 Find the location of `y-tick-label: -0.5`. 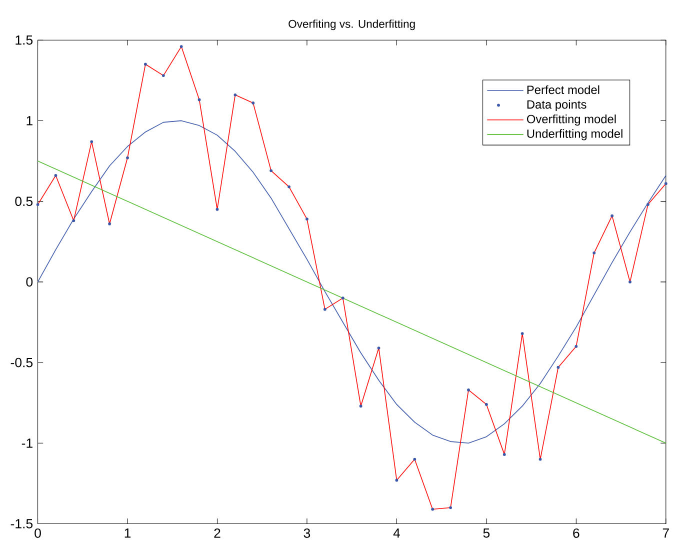

y-tick-label: -0.5 is located at coordinates (21, 363).